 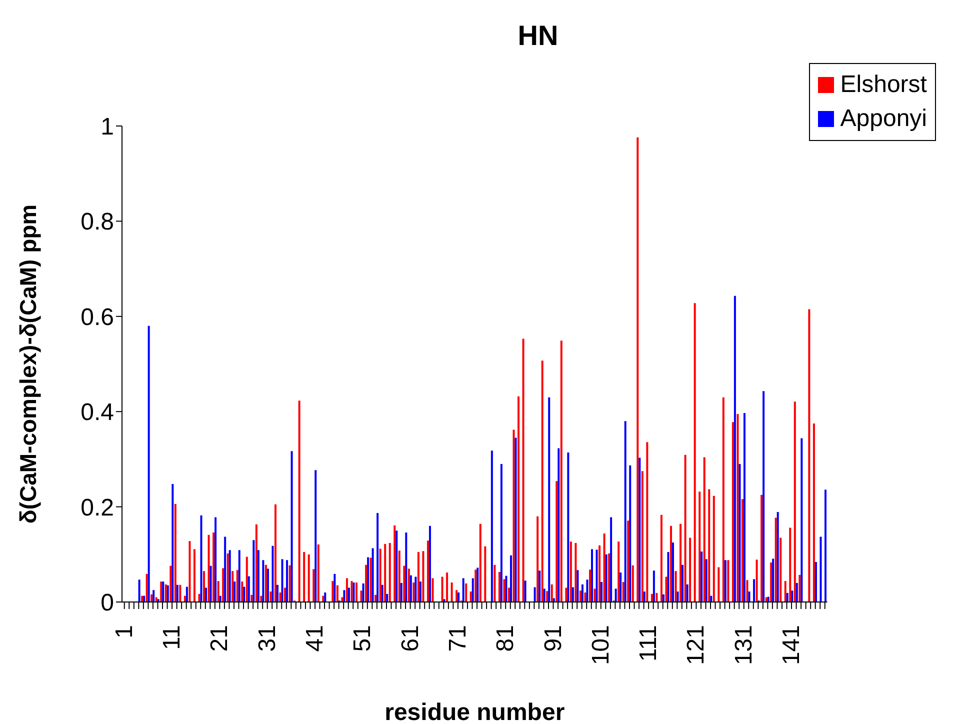 What do you see at coordinates (458, 638) in the screenshot?
I see `x-tick-label: 71` at bounding box center [458, 638].